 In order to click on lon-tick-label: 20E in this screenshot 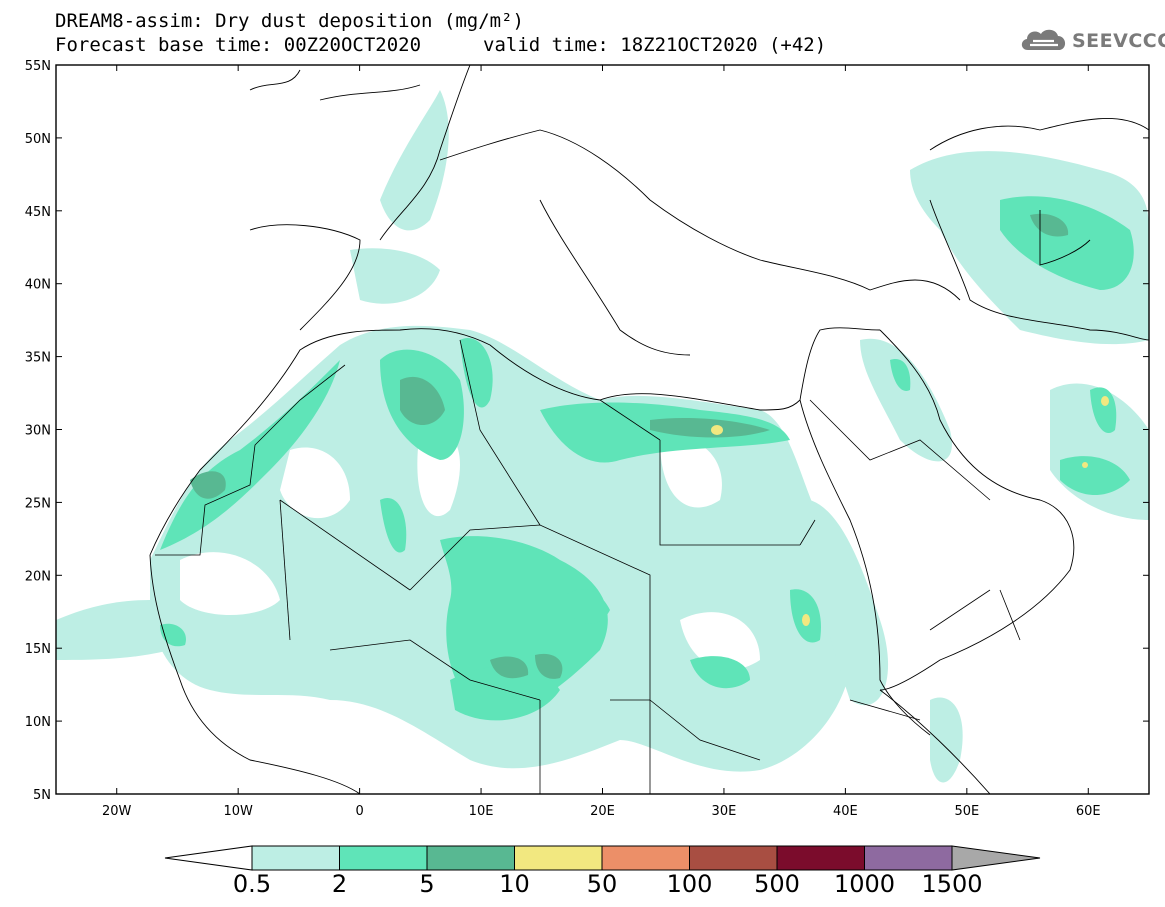, I will do `click(602, 811)`.